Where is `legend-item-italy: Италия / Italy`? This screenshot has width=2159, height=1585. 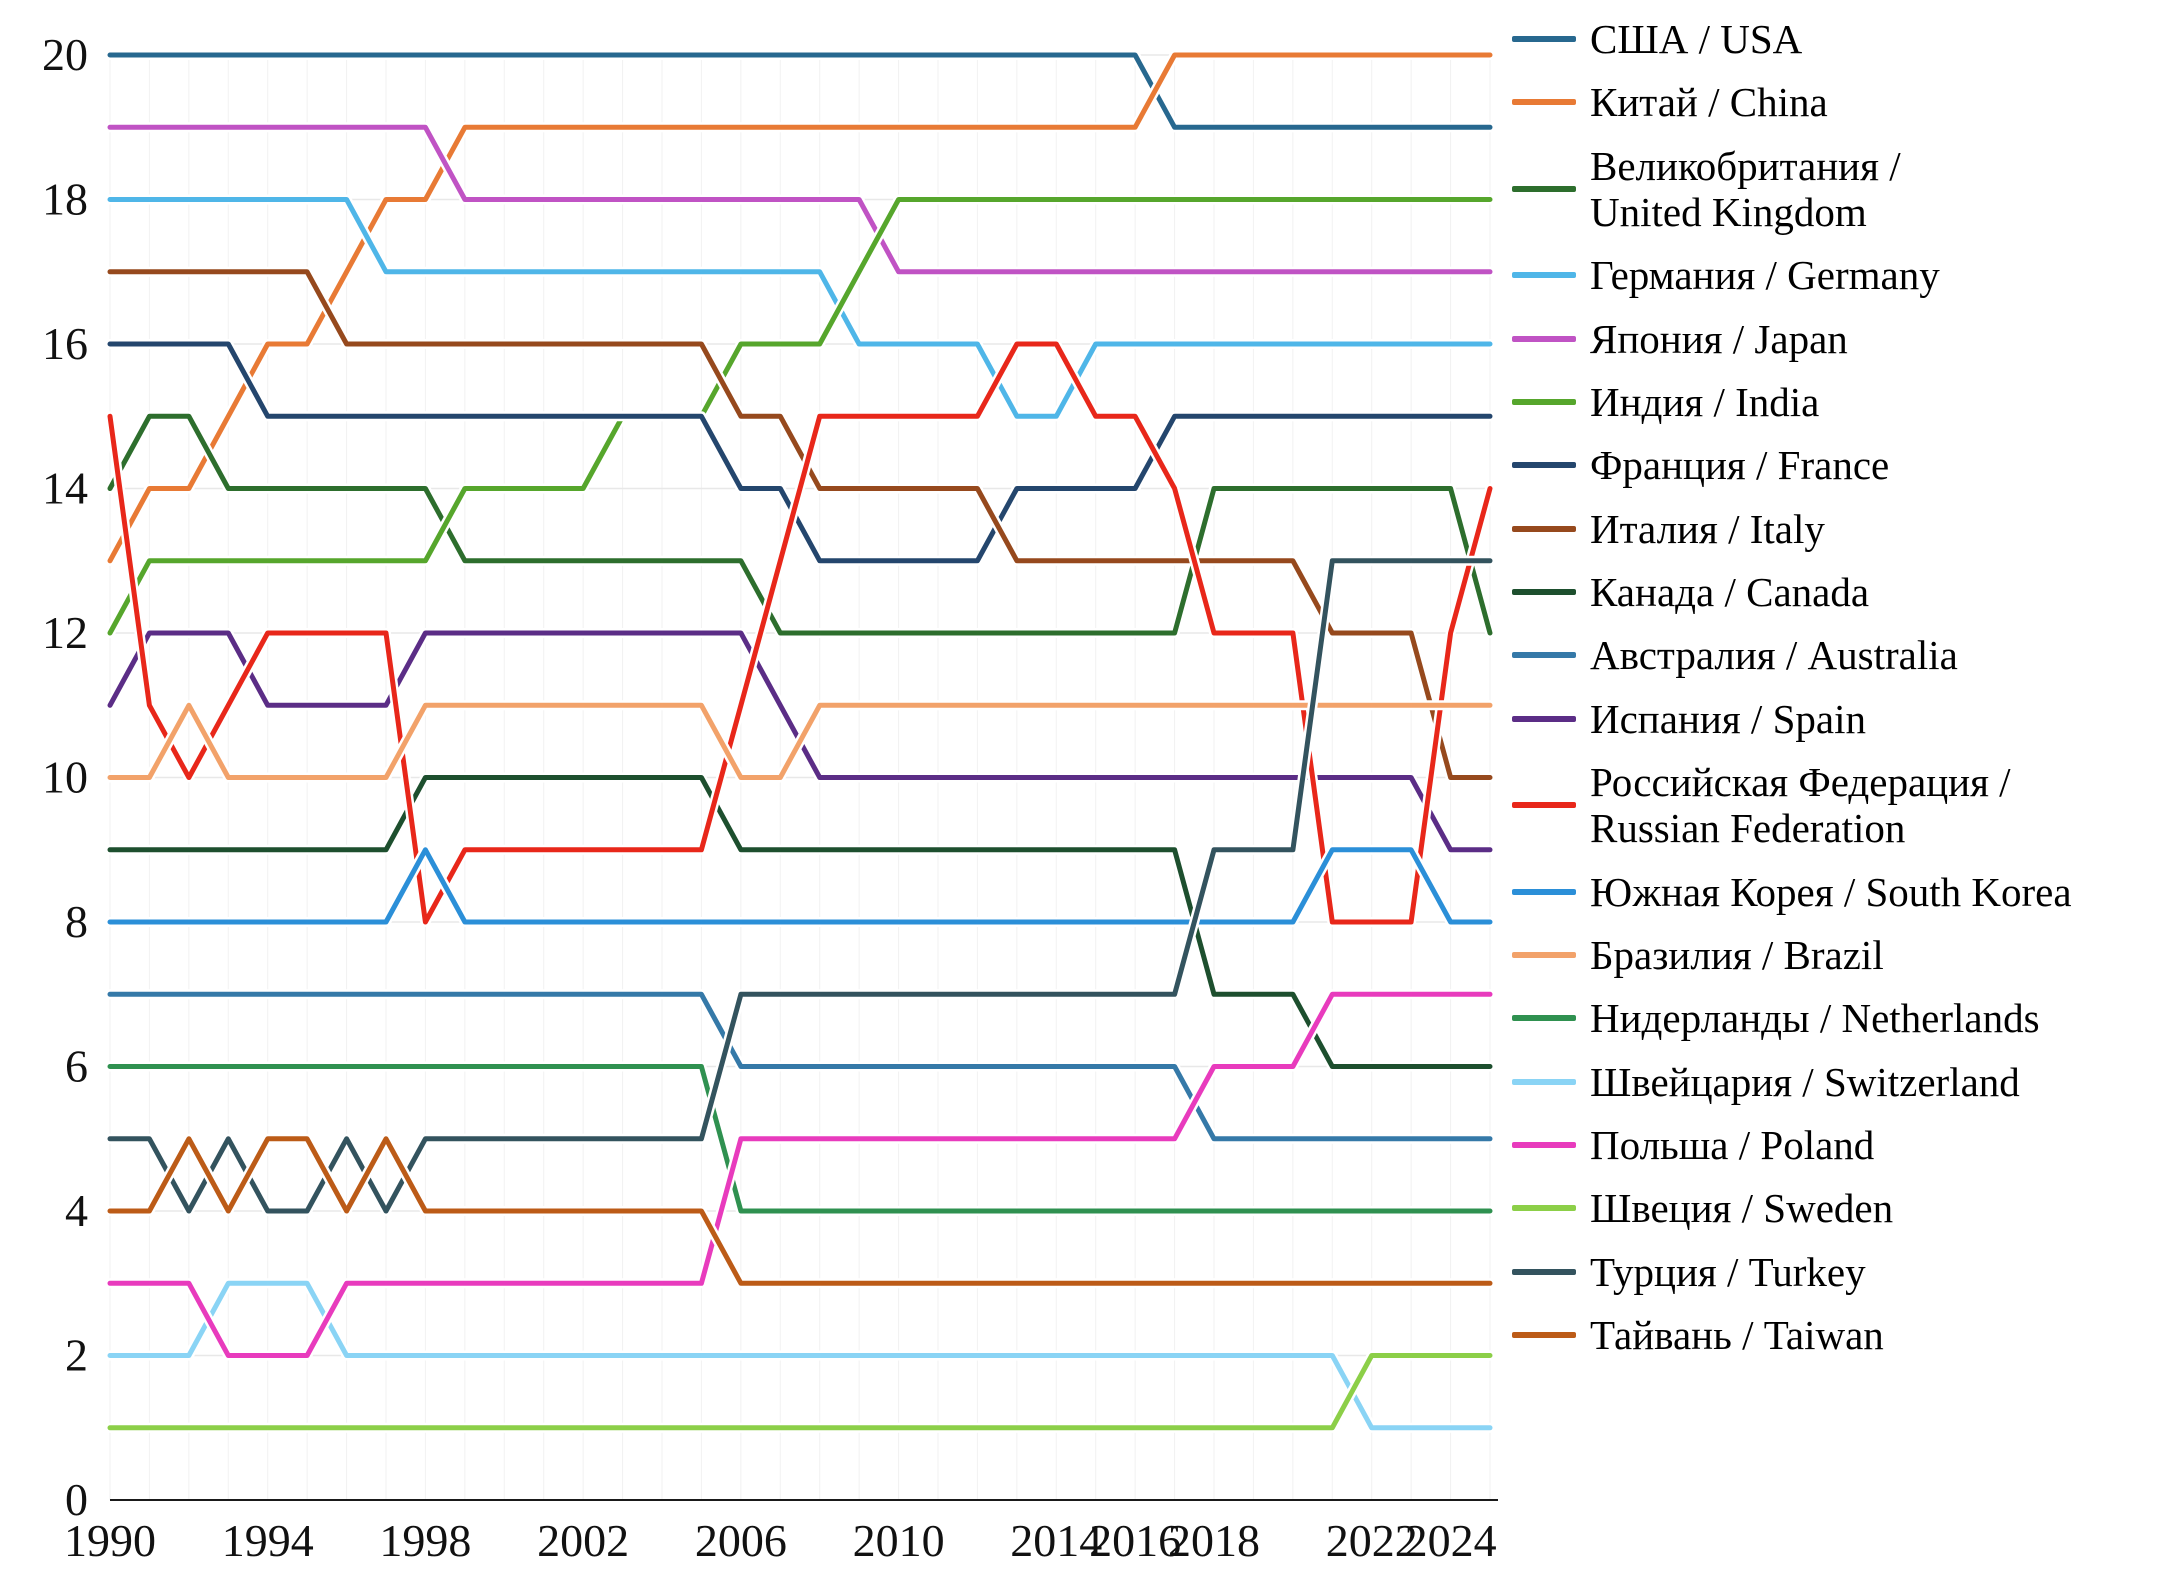
legend-item-italy: Италия / Italy is located at coordinates (1832, 529).